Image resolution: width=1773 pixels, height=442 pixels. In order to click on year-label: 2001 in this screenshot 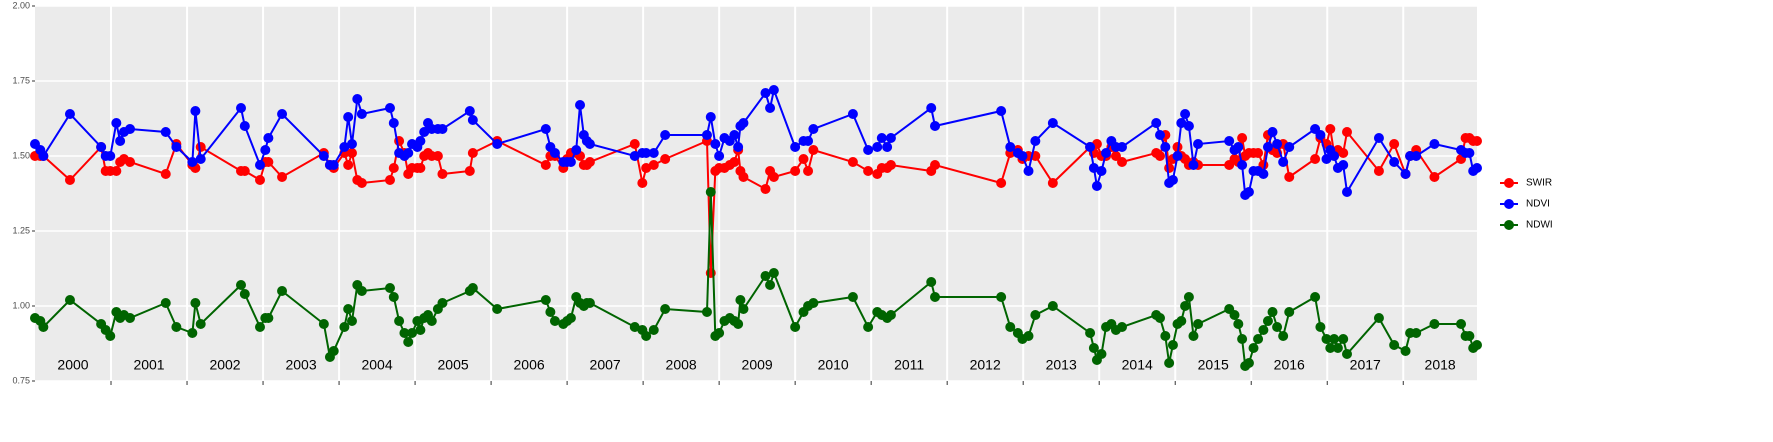, I will do `click(148, 365)`.